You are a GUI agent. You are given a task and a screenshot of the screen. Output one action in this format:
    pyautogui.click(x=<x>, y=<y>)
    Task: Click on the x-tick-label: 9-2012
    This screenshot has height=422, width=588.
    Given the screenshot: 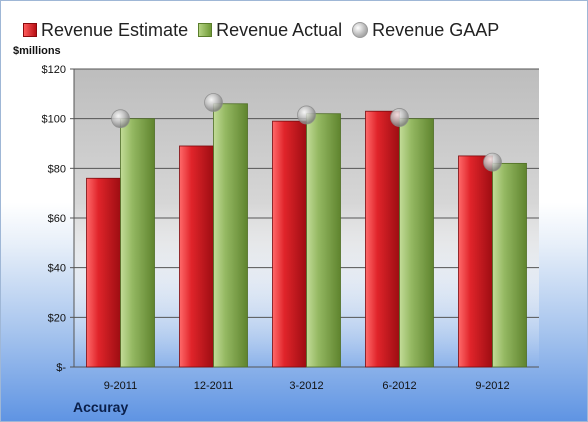 What is the action you would take?
    pyautogui.click(x=492, y=386)
    